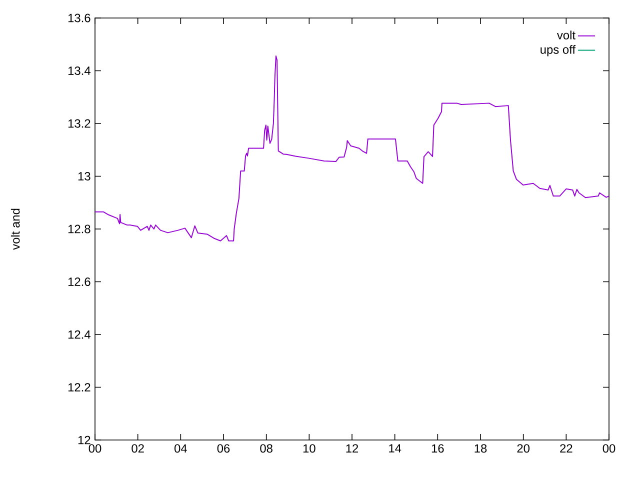 The image size is (640, 480). What do you see at coordinates (138, 448) in the screenshot?
I see `x-tick-label: 02` at bounding box center [138, 448].